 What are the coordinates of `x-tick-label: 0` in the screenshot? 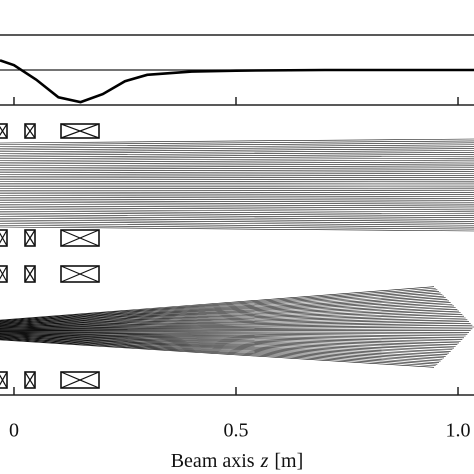 It's located at (14, 431).